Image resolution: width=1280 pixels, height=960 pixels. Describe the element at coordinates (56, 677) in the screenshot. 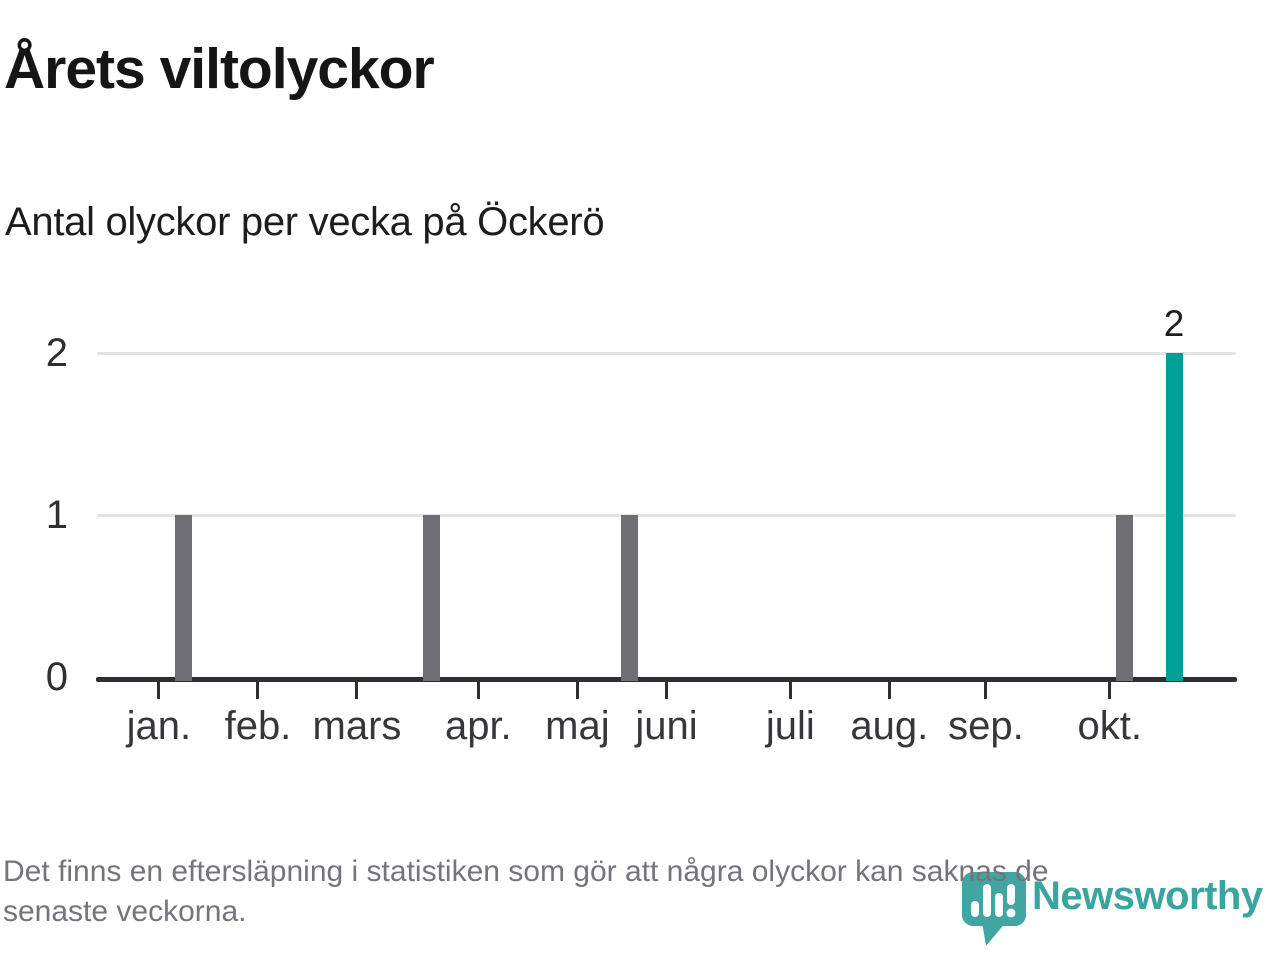

I see `y-axis-label-0: 0` at that location.